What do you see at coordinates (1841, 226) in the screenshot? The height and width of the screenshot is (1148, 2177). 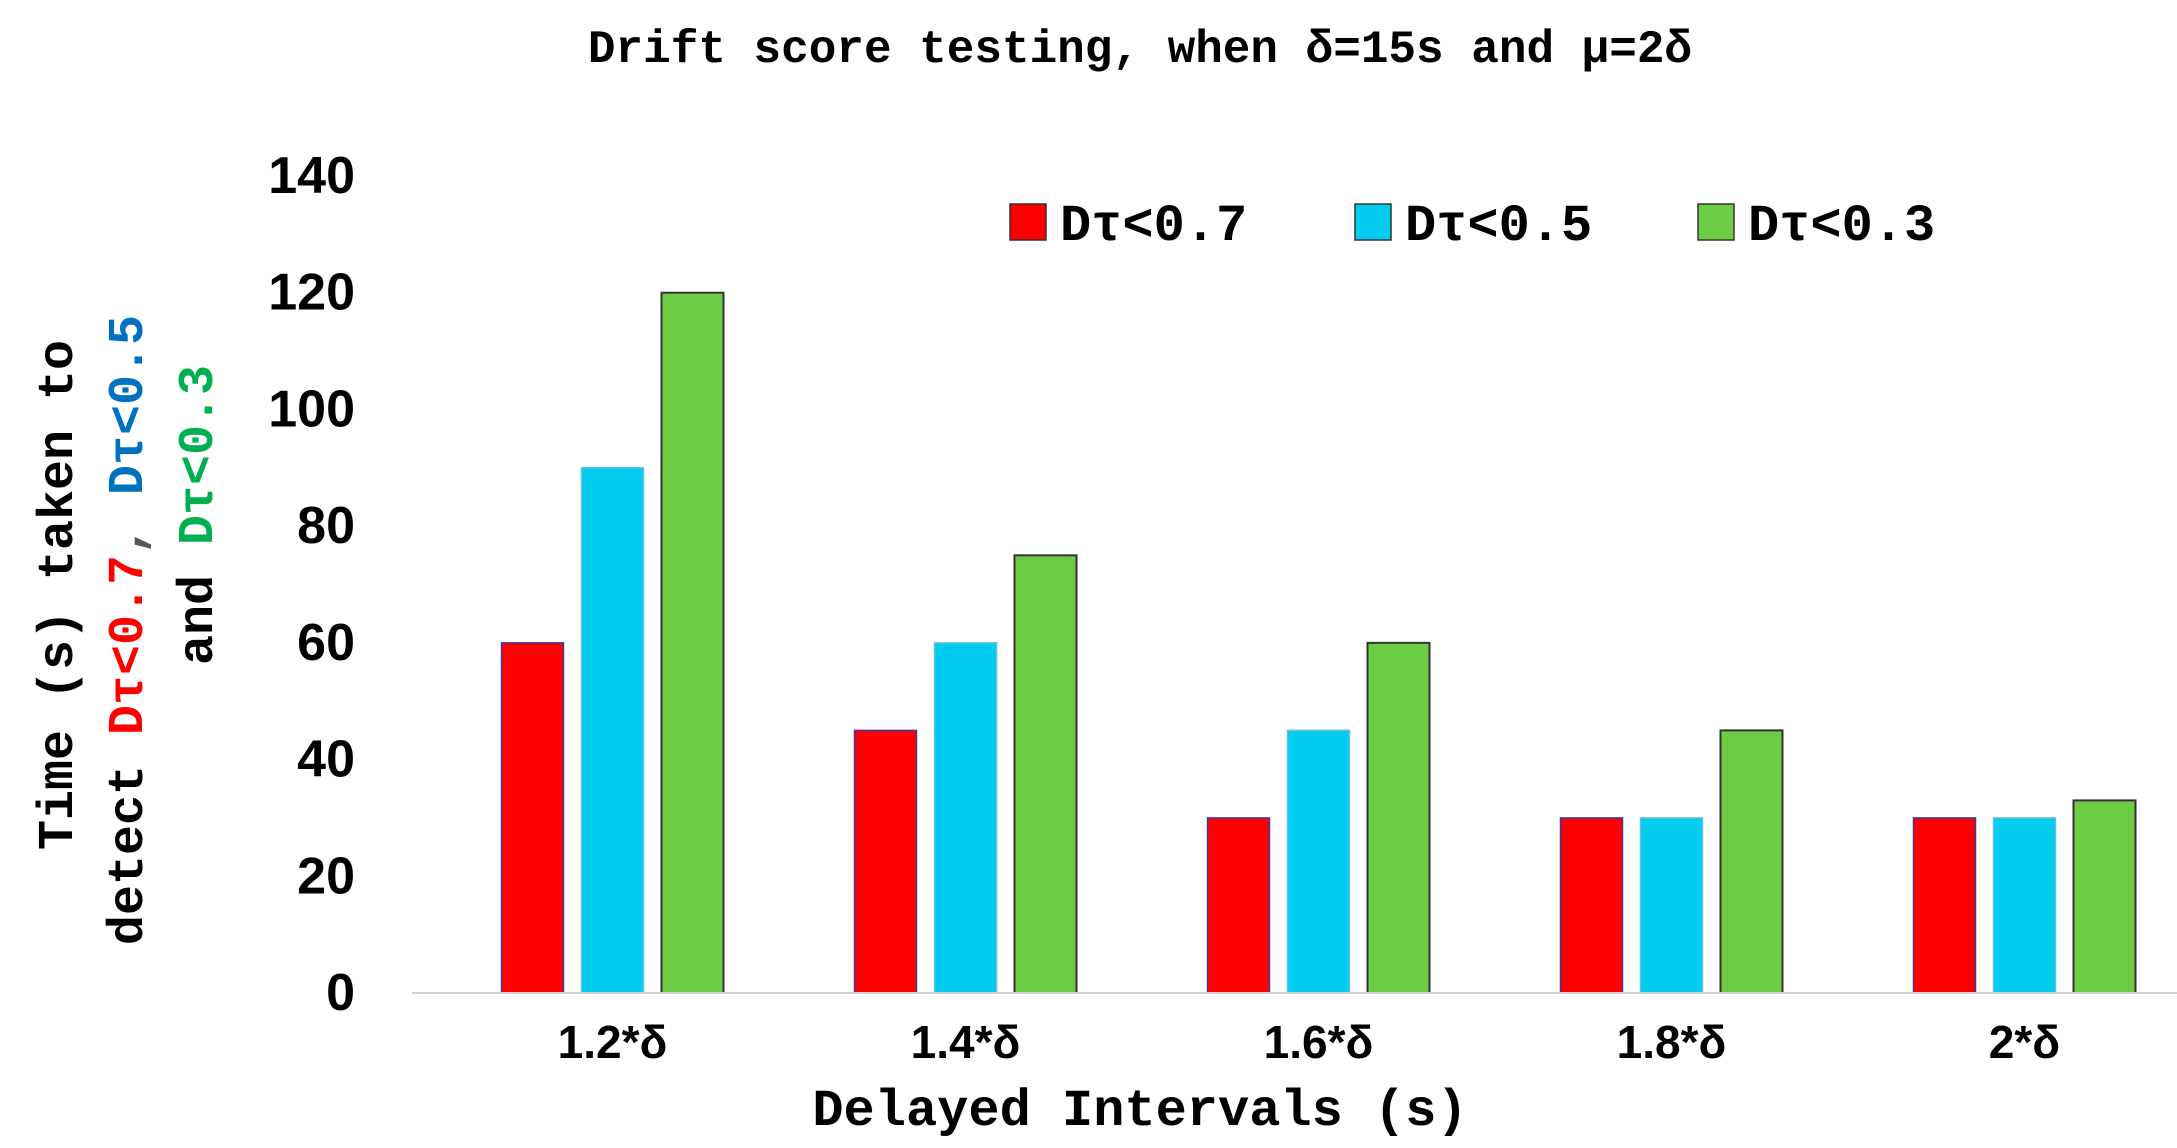 I see `legend-label: Dτ<0.3` at bounding box center [1841, 226].